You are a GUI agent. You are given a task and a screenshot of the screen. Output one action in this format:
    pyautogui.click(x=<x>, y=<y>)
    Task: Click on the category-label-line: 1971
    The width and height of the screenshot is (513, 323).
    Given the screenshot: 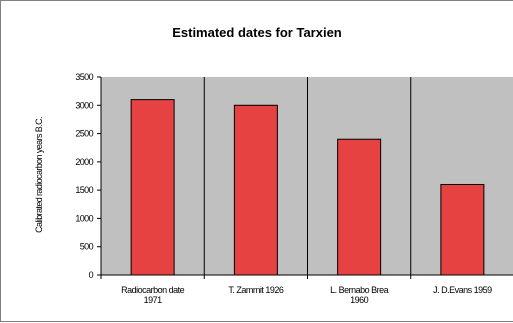 What is the action you would take?
    pyautogui.click(x=153, y=300)
    